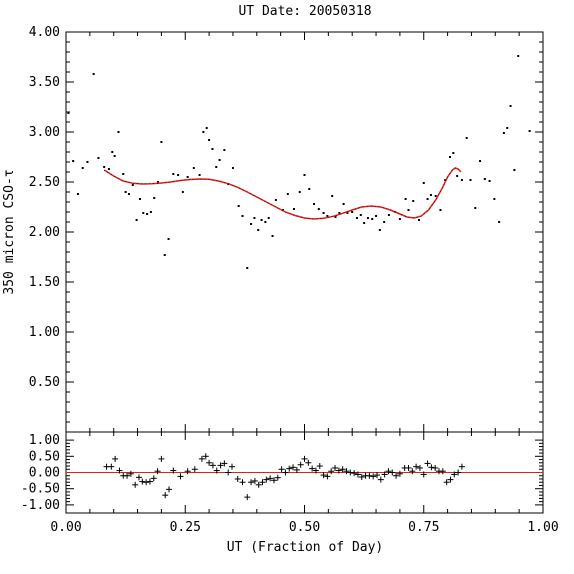 The width and height of the screenshot is (574, 574). Describe the element at coordinates (44, 82) in the screenshot. I see `upper-y-tick-label: 3.50` at that location.